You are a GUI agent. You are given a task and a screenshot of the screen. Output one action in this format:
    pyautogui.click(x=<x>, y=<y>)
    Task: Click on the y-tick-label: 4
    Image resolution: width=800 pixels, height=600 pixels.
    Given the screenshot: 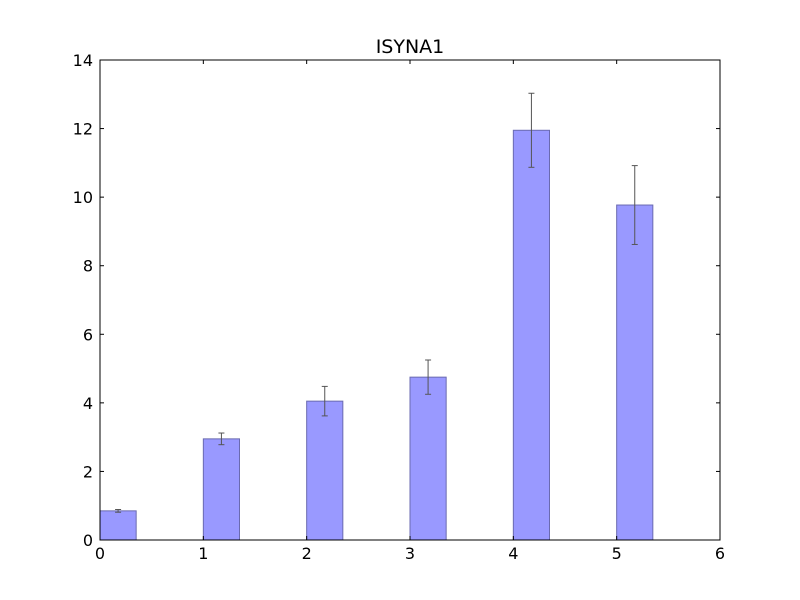 What is the action you would take?
    pyautogui.click(x=88, y=403)
    